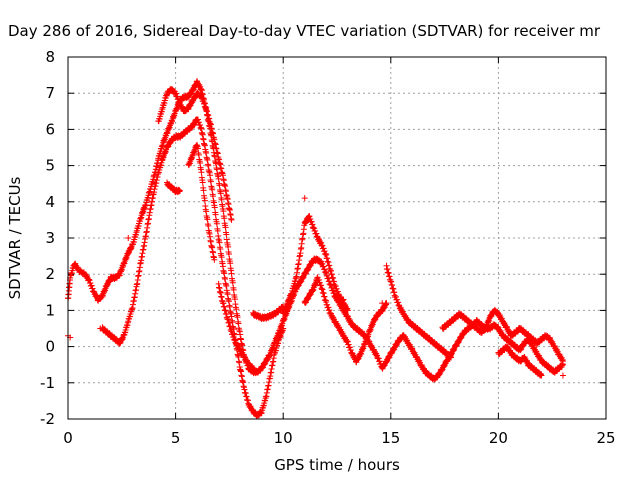  I want to click on y-tick-label: 3, so click(50, 238).